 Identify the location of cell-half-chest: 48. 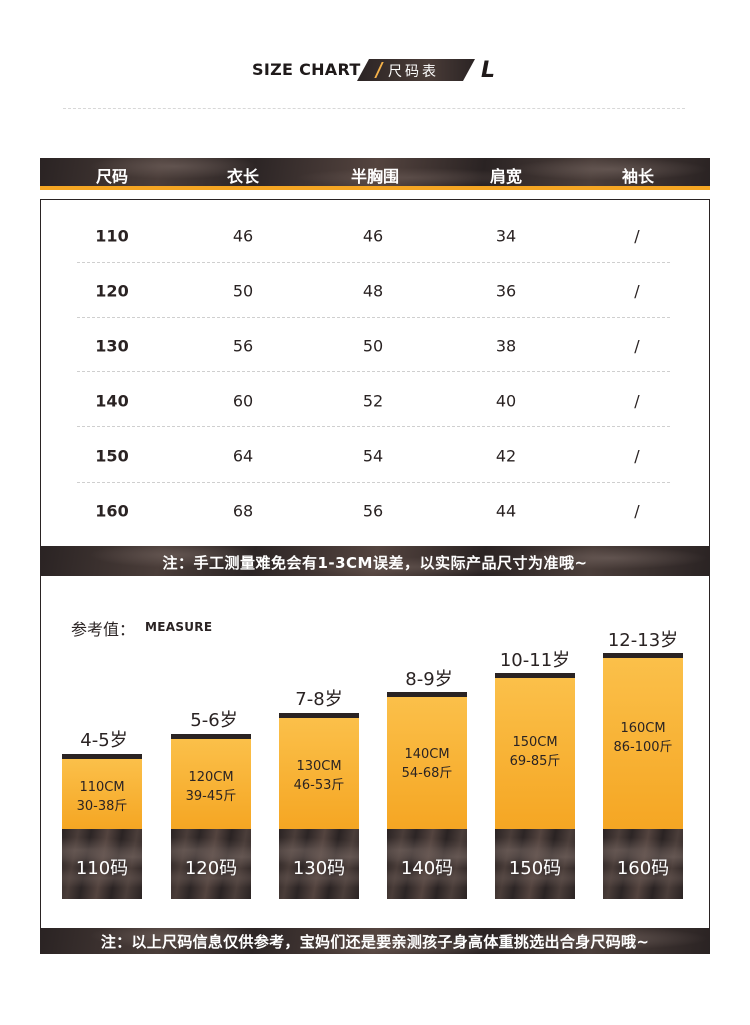
(373, 290).